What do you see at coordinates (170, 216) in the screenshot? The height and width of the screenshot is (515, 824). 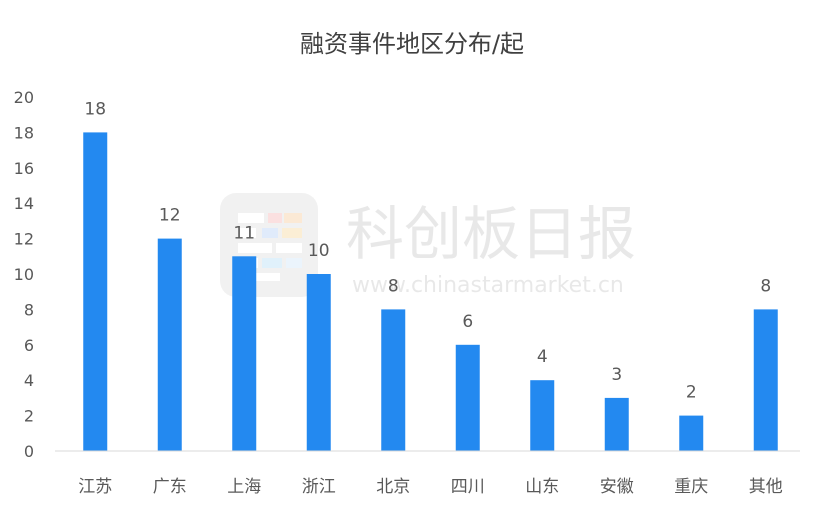 I see `data-label: 12` at bounding box center [170, 216].